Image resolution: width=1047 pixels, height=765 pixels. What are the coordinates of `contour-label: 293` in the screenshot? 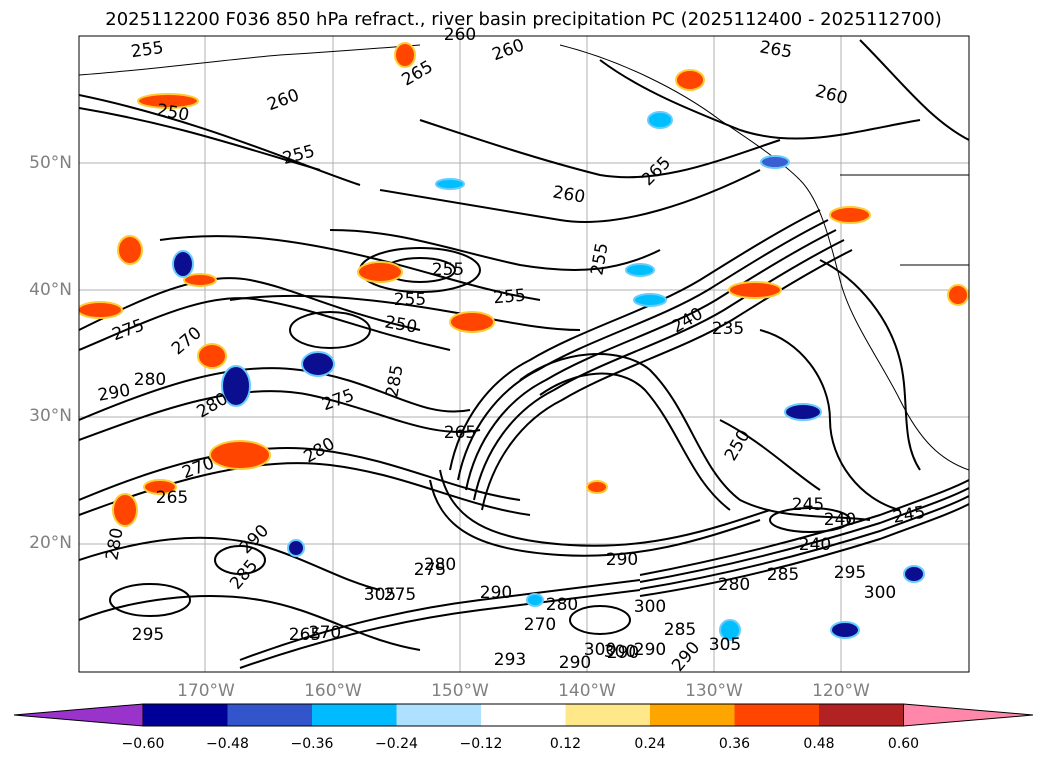 It's located at (510, 660).